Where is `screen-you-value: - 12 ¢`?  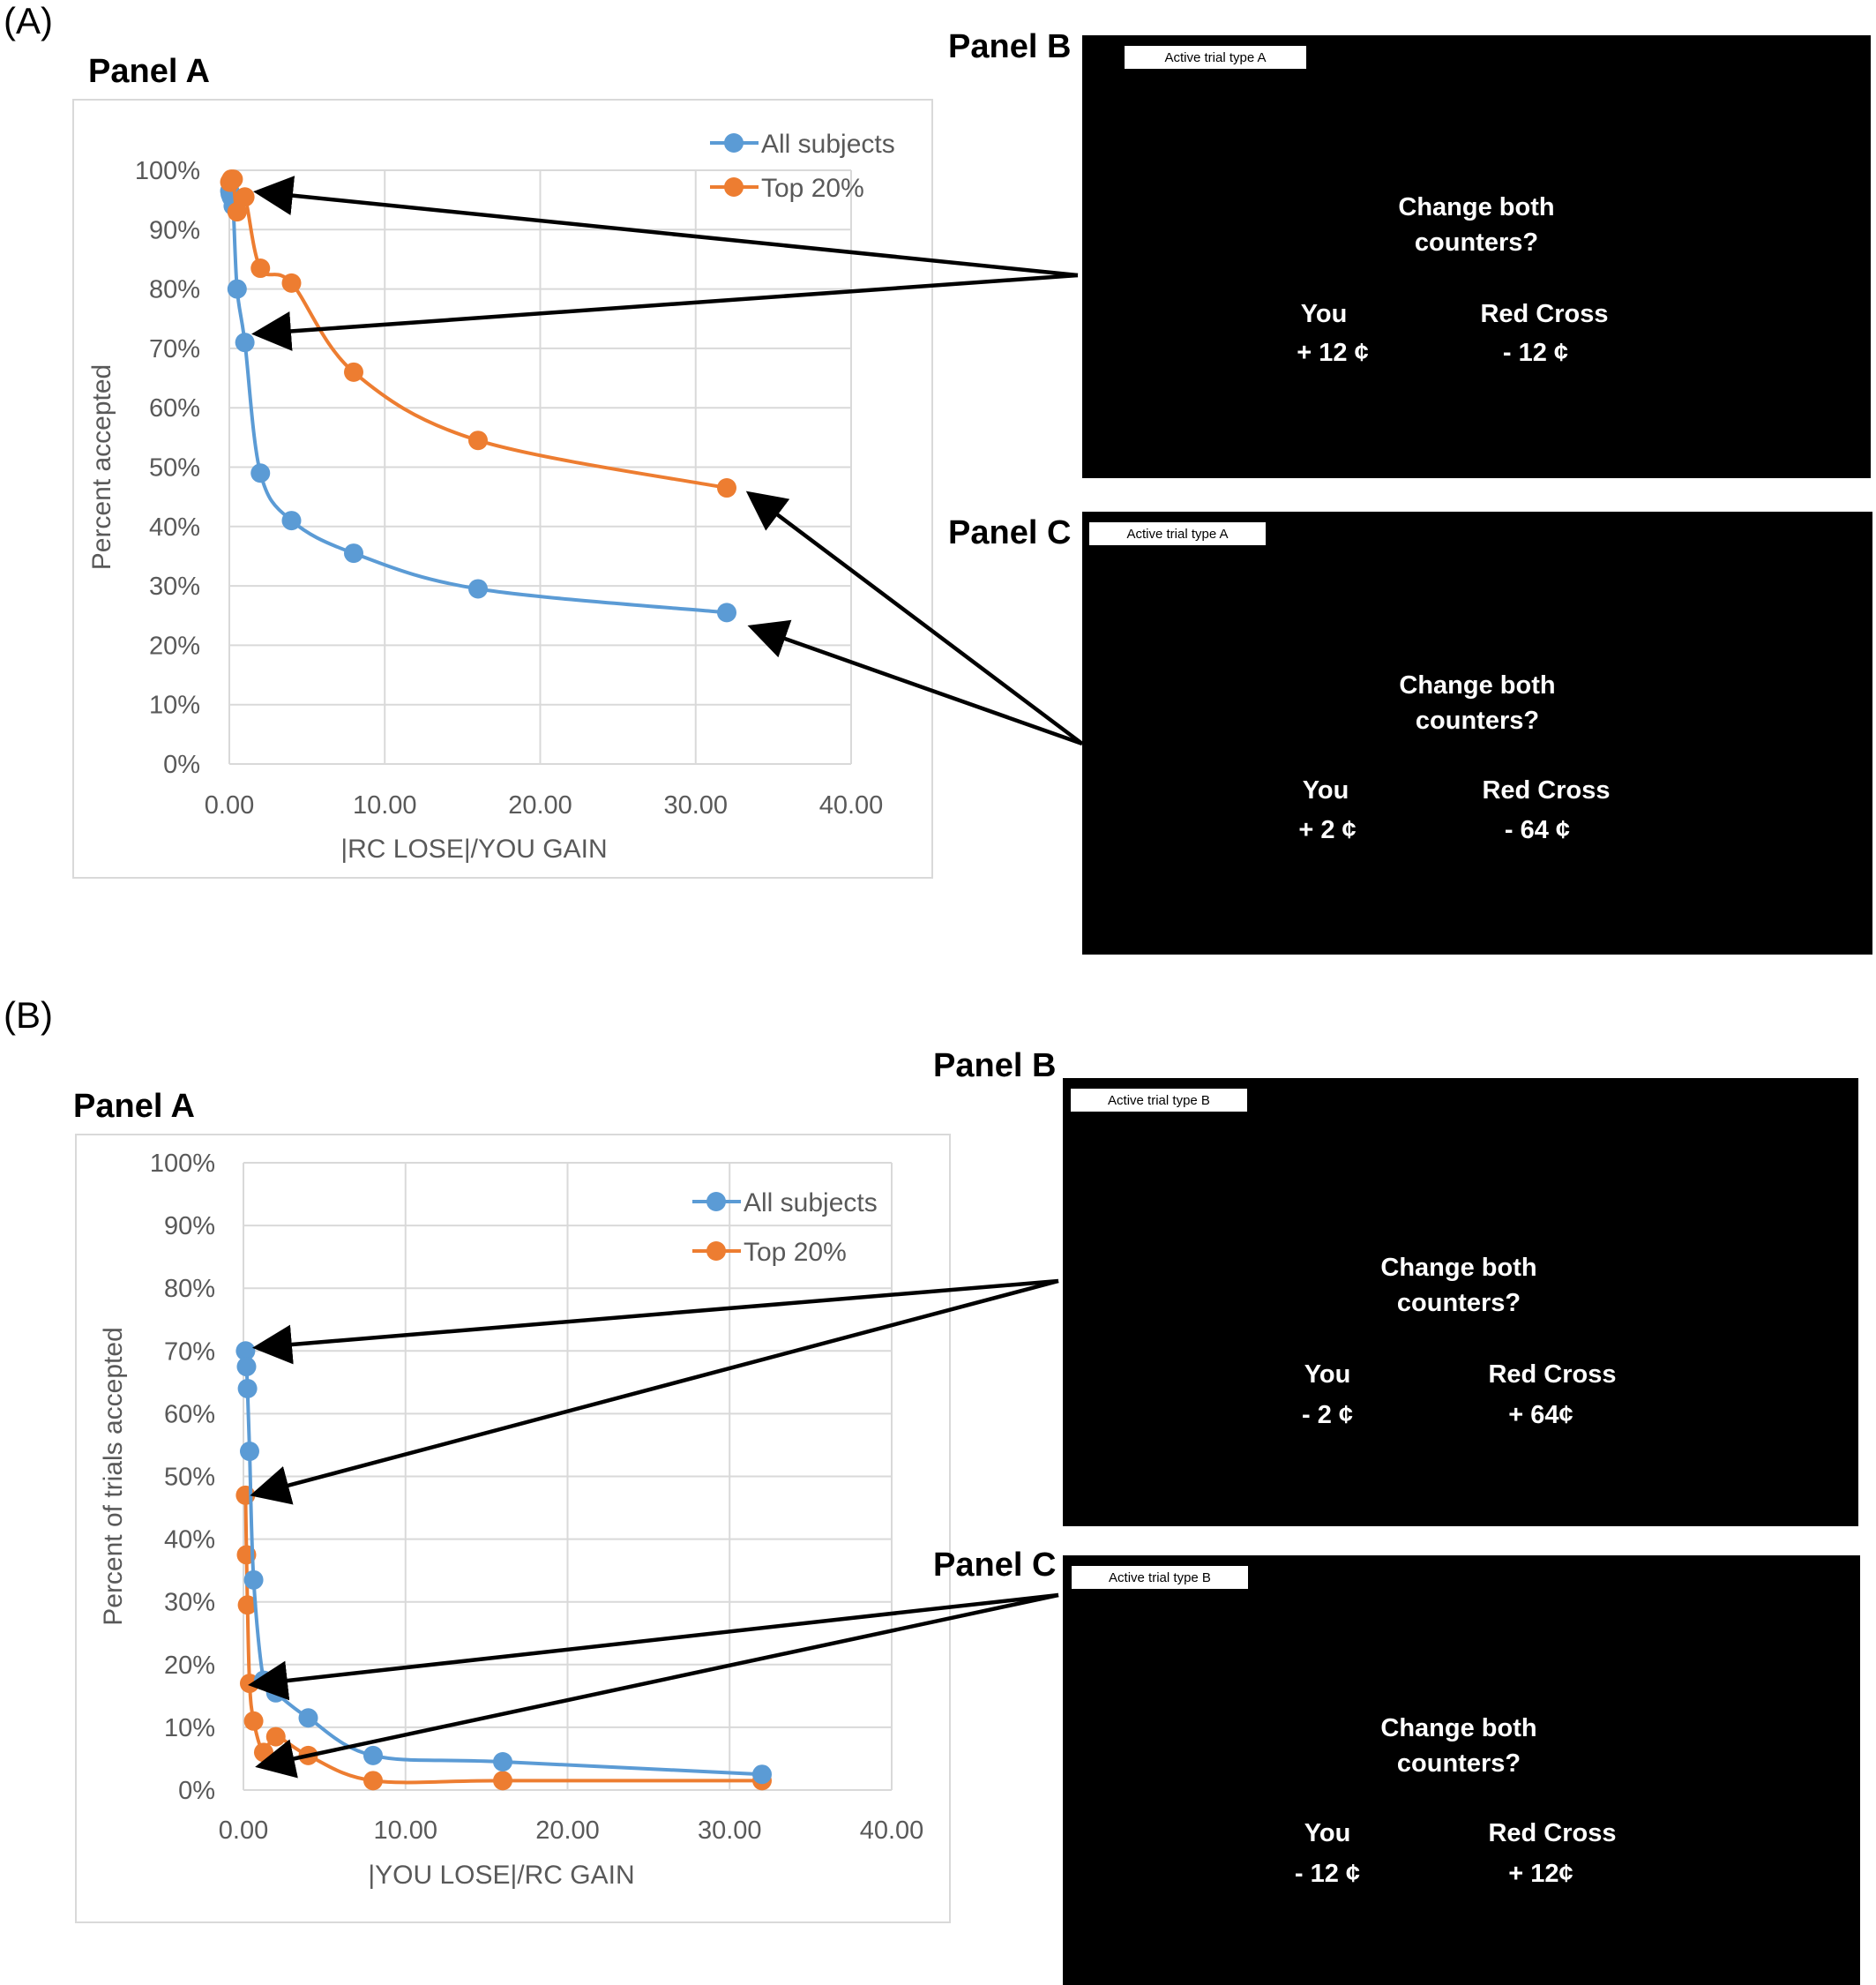
screen-you-value: - 12 ¢ is located at coordinates (1327, 1874).